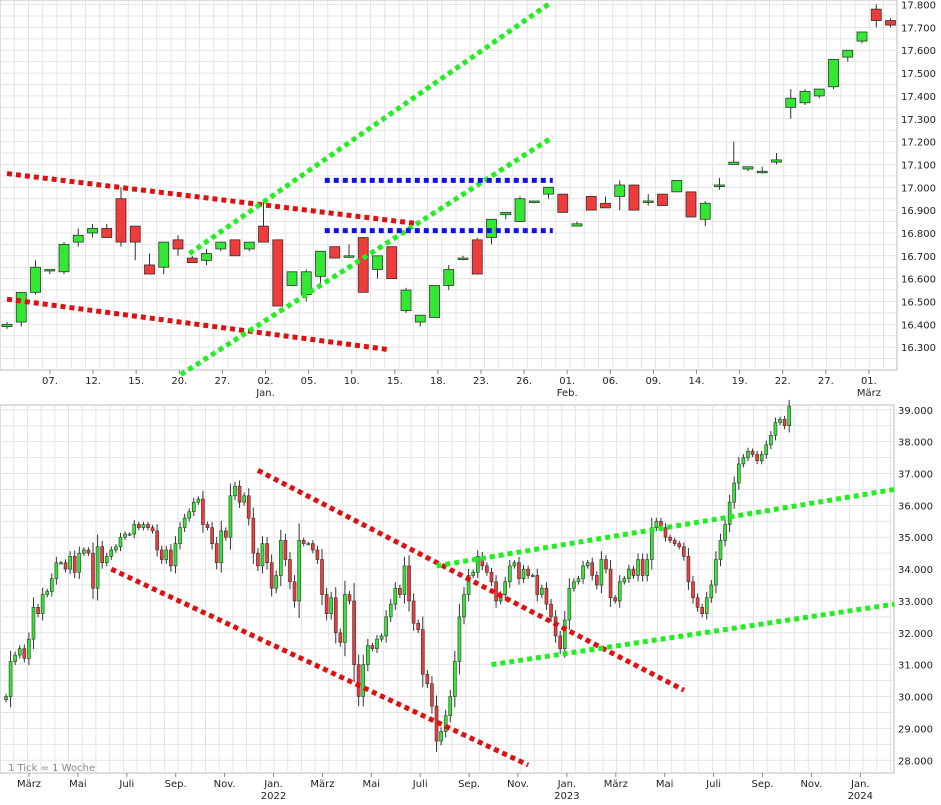 Image resolution: width=941 pixels, height=805 pixels. Describe the element at coordinates (811, 784) in the screenshot. I see `x-tick-label: Nov.` at that location.